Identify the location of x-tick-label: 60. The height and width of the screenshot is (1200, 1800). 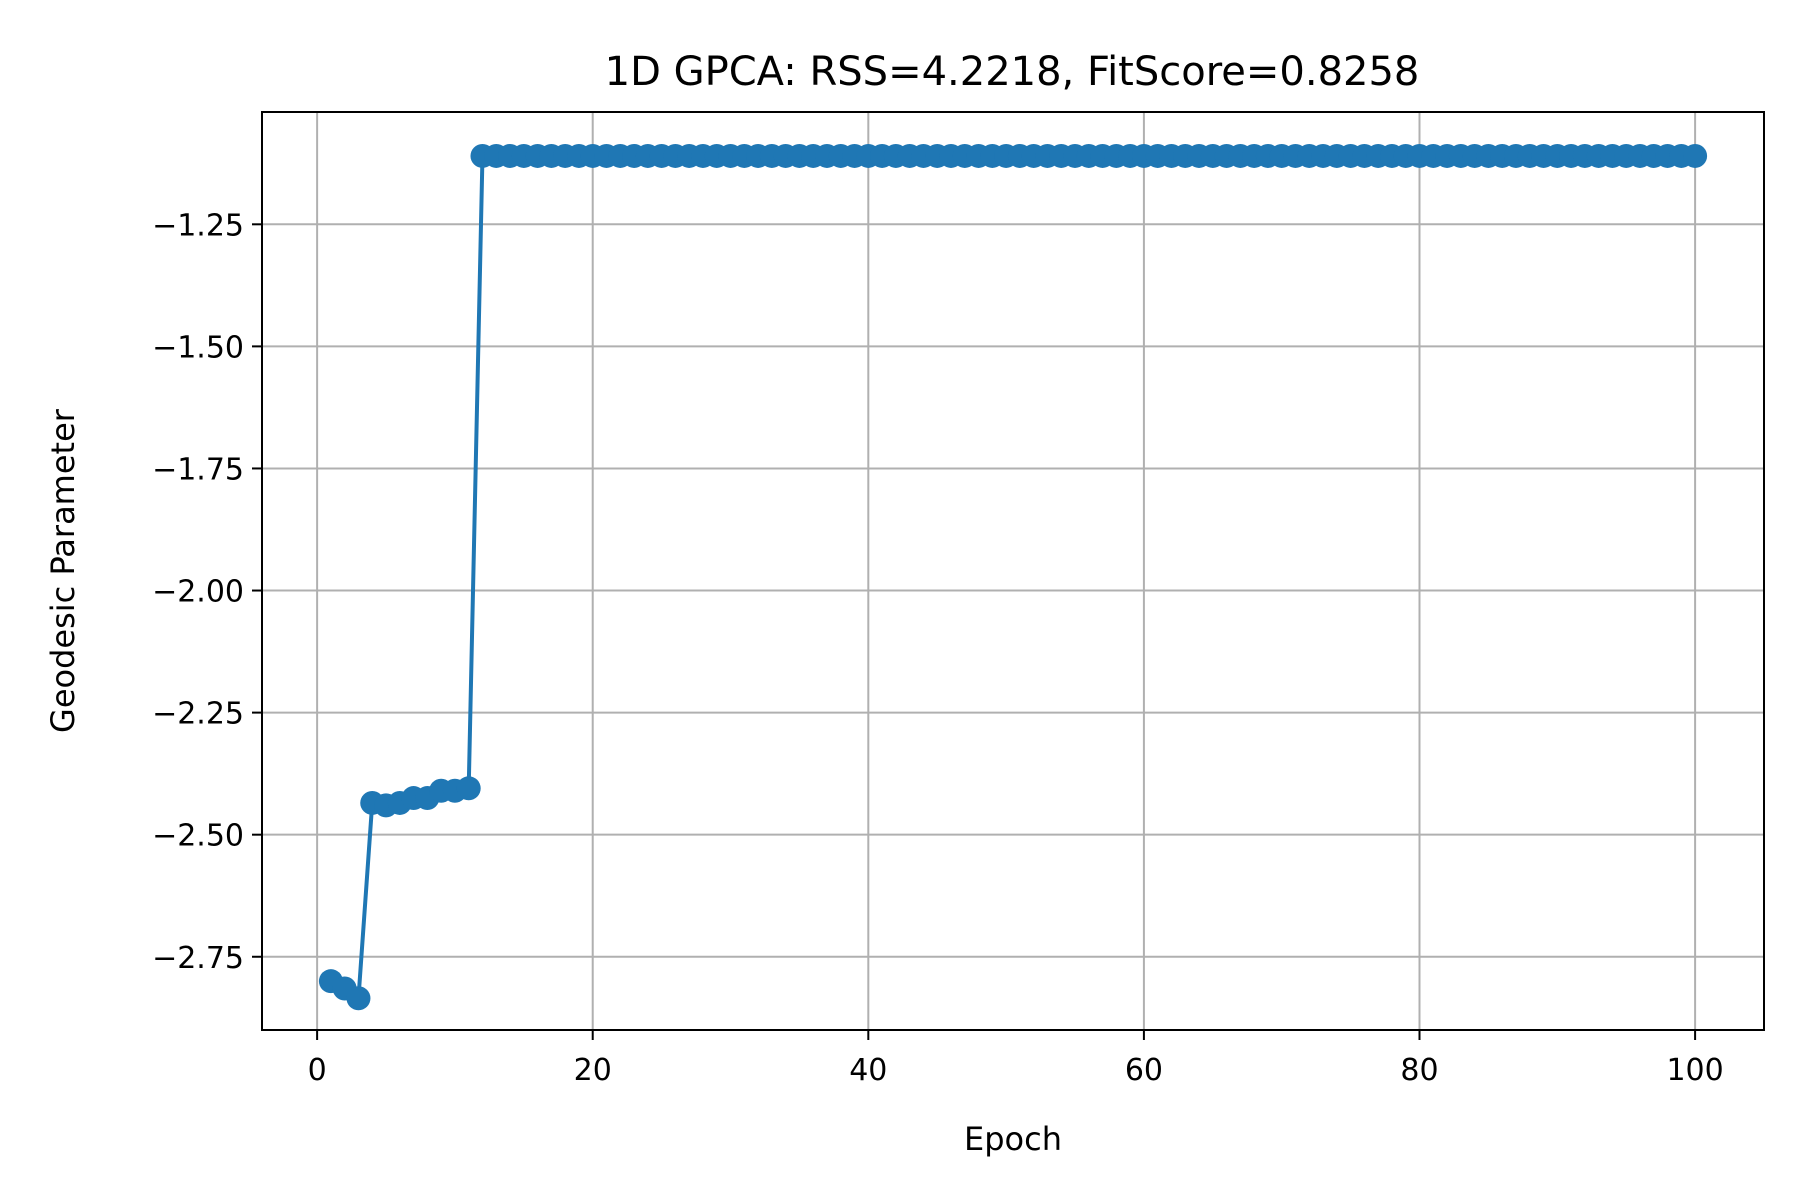
(1144, 1070).